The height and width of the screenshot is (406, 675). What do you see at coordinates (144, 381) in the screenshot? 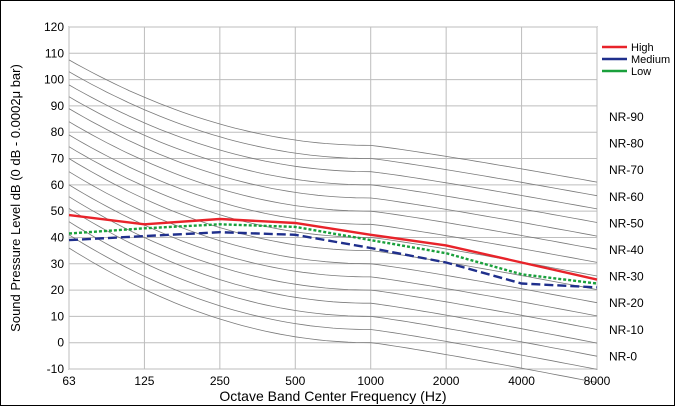
I see `x-tick-label: 125` at bounding box center [144, 381].